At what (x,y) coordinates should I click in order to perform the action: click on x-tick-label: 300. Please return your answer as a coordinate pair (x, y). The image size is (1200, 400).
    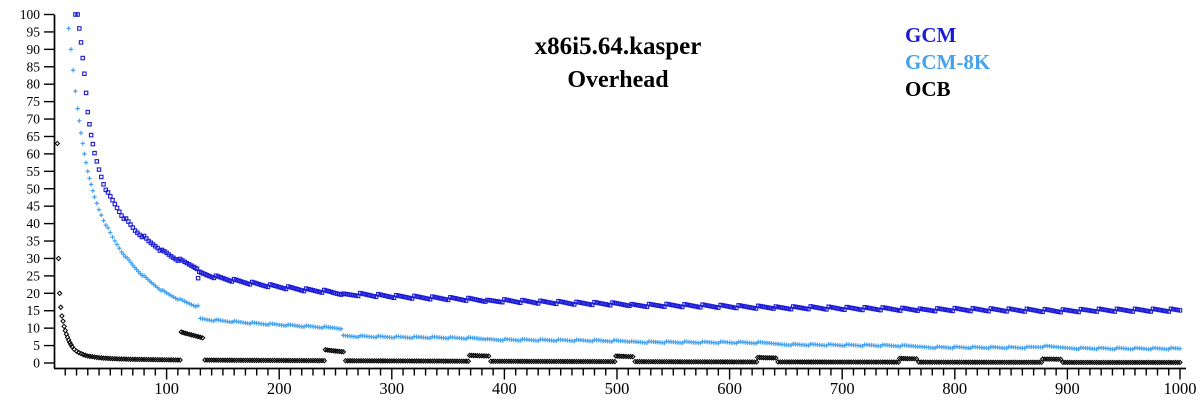
    Looking at the image, I should click on (391, 388).